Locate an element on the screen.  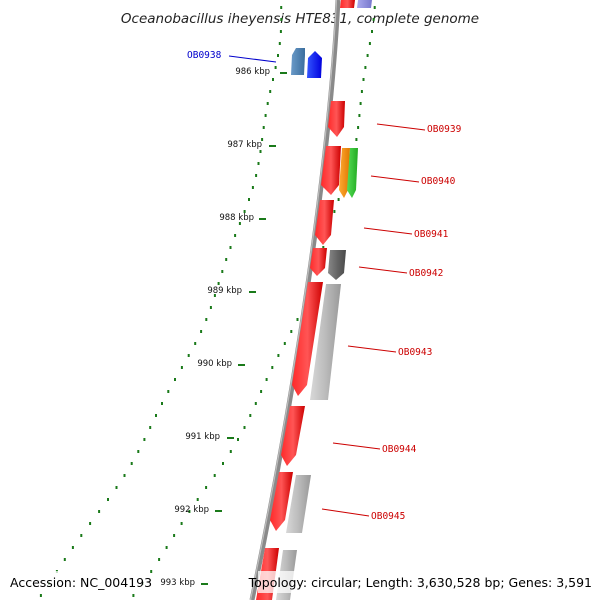
leader-OB0942 is located at coordinates (383, 270).